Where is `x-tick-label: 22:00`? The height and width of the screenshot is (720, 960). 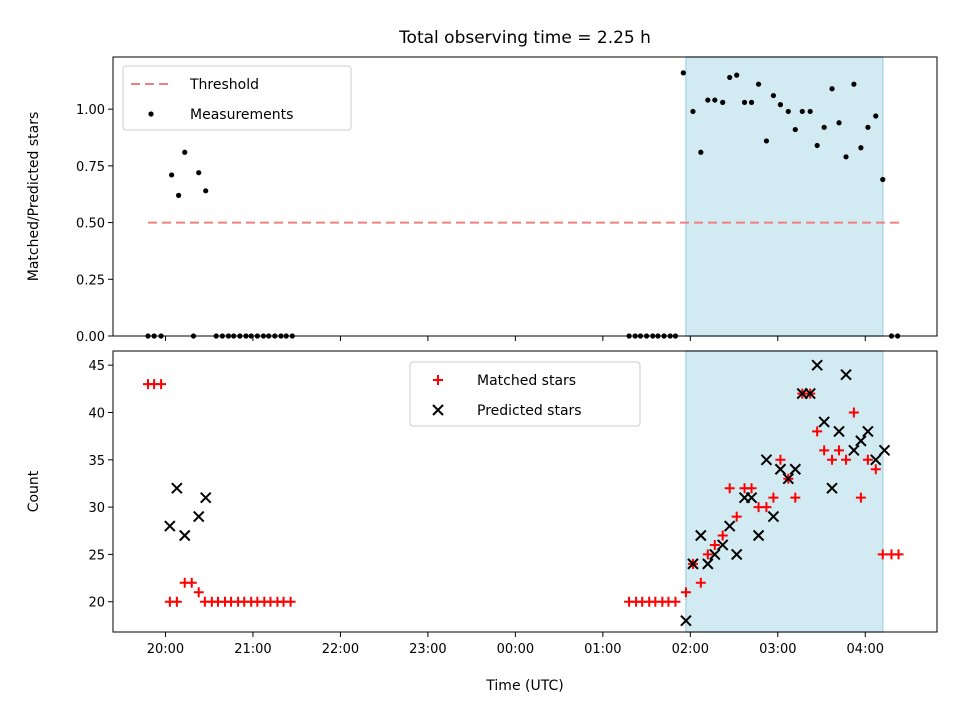
x-tick-label: 22:00 is located at coordinates (340, 649).